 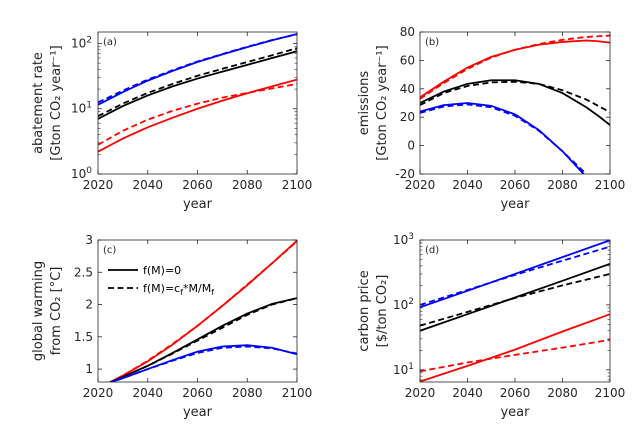 What do you see at coordinates (197, 288) in the screenshot?
I see `legend-text: *M/M` at bounding box center [197, 288].